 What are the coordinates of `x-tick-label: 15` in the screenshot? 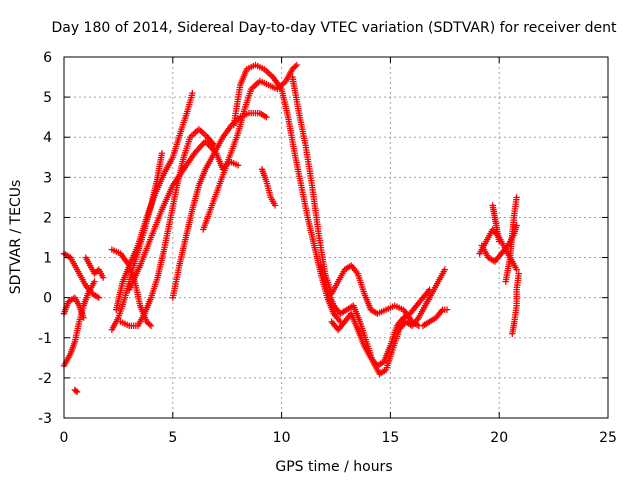 It's located at (390, 438).